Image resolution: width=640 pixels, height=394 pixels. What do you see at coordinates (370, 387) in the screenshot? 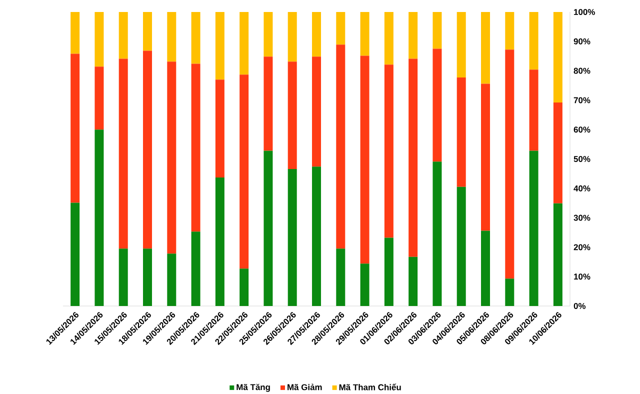
I see `legend-label: Mã Tham Chiếu` at bounding box center [370, 387].